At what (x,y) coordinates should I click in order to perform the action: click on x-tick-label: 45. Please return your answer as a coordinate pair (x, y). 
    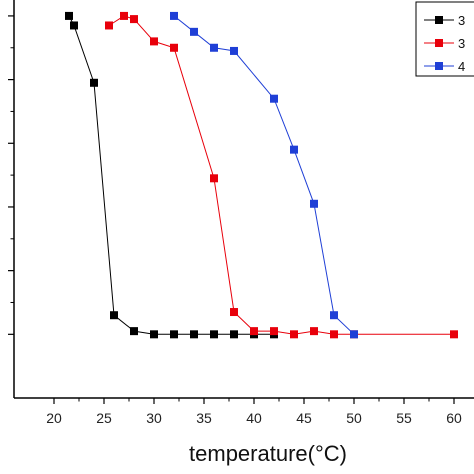
    Looking at the image, I should click on (304, 418).